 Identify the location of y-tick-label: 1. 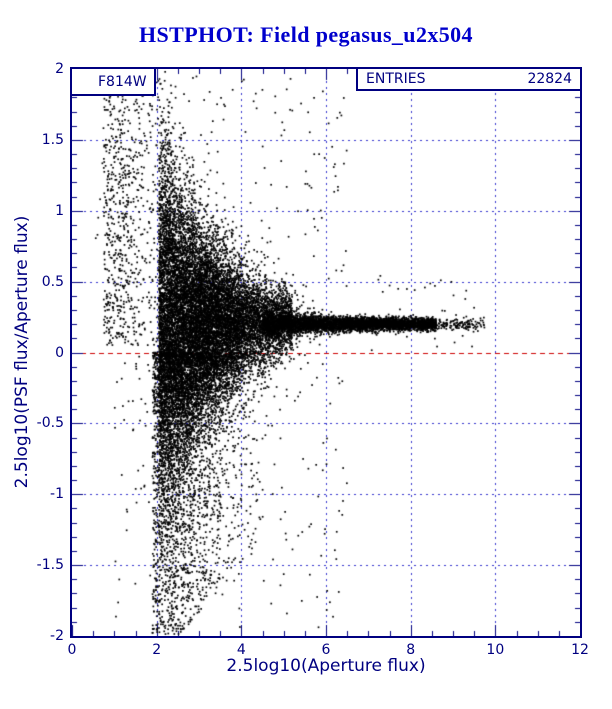
(59, 210).